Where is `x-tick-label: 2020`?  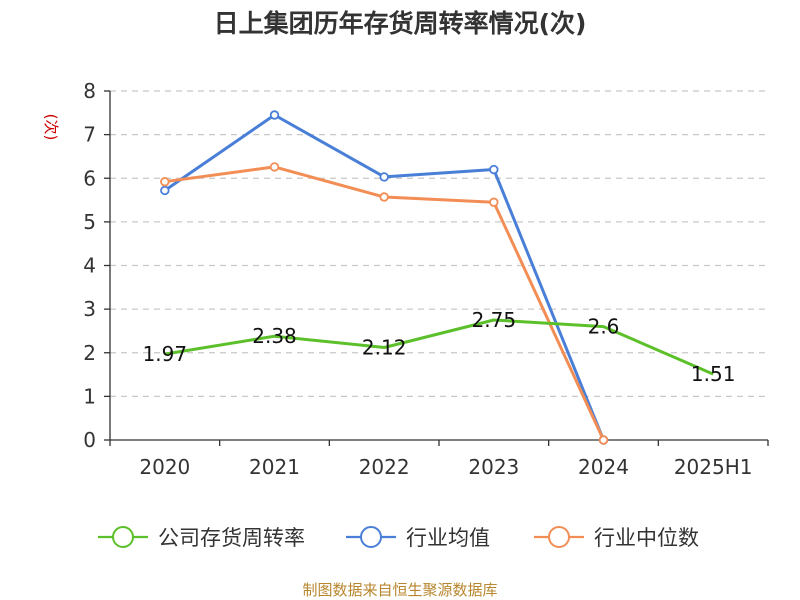
x-tick-label: 2020 is located at coordinates (164, 467).